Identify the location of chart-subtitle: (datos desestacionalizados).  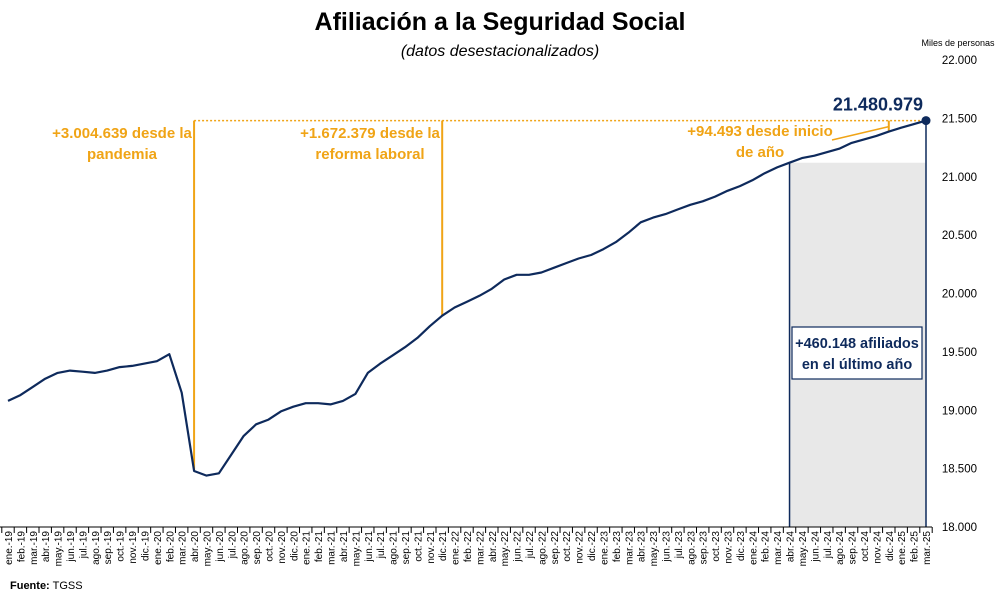
(500, 51).